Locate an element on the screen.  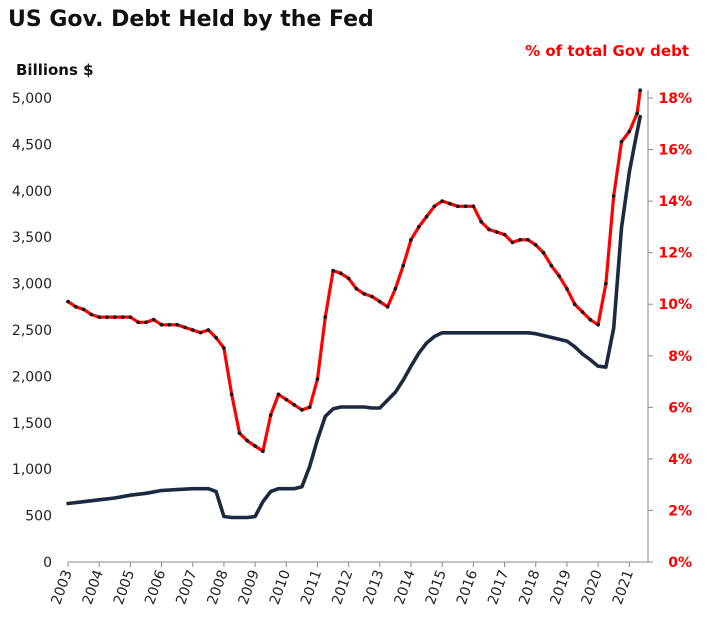
x-tick-label: 2005 is located at coordinates (124, 587).